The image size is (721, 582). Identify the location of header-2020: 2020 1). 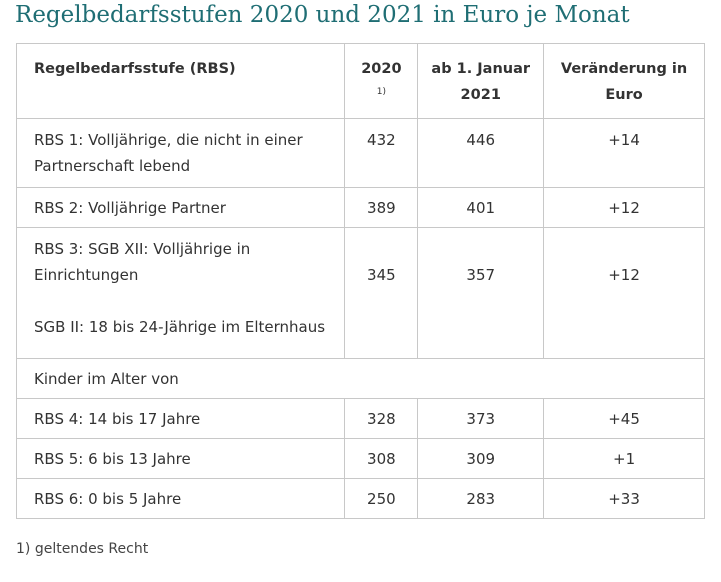
(381, 81).